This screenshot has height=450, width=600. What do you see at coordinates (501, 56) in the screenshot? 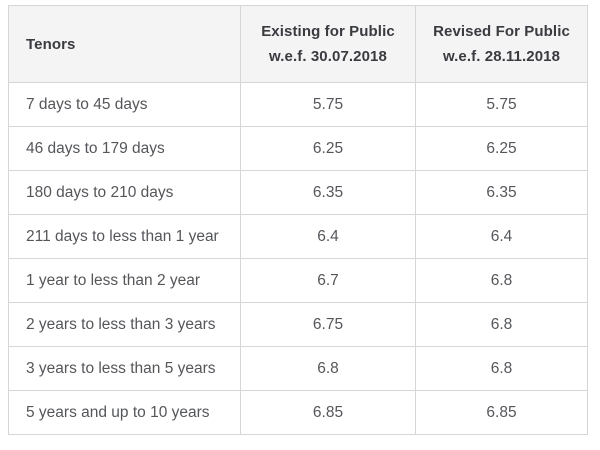
I see `column-header-revised-line2: w.e.f. 28.11.2018` at bounding box center [501, 56].